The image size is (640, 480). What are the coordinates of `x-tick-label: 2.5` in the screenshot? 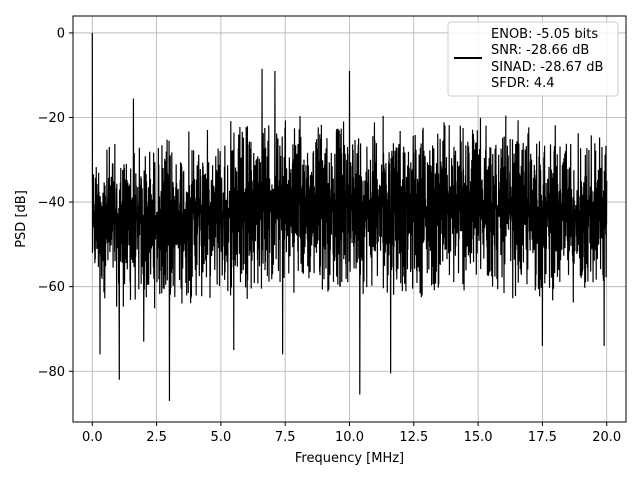 It's located at (156, 437).